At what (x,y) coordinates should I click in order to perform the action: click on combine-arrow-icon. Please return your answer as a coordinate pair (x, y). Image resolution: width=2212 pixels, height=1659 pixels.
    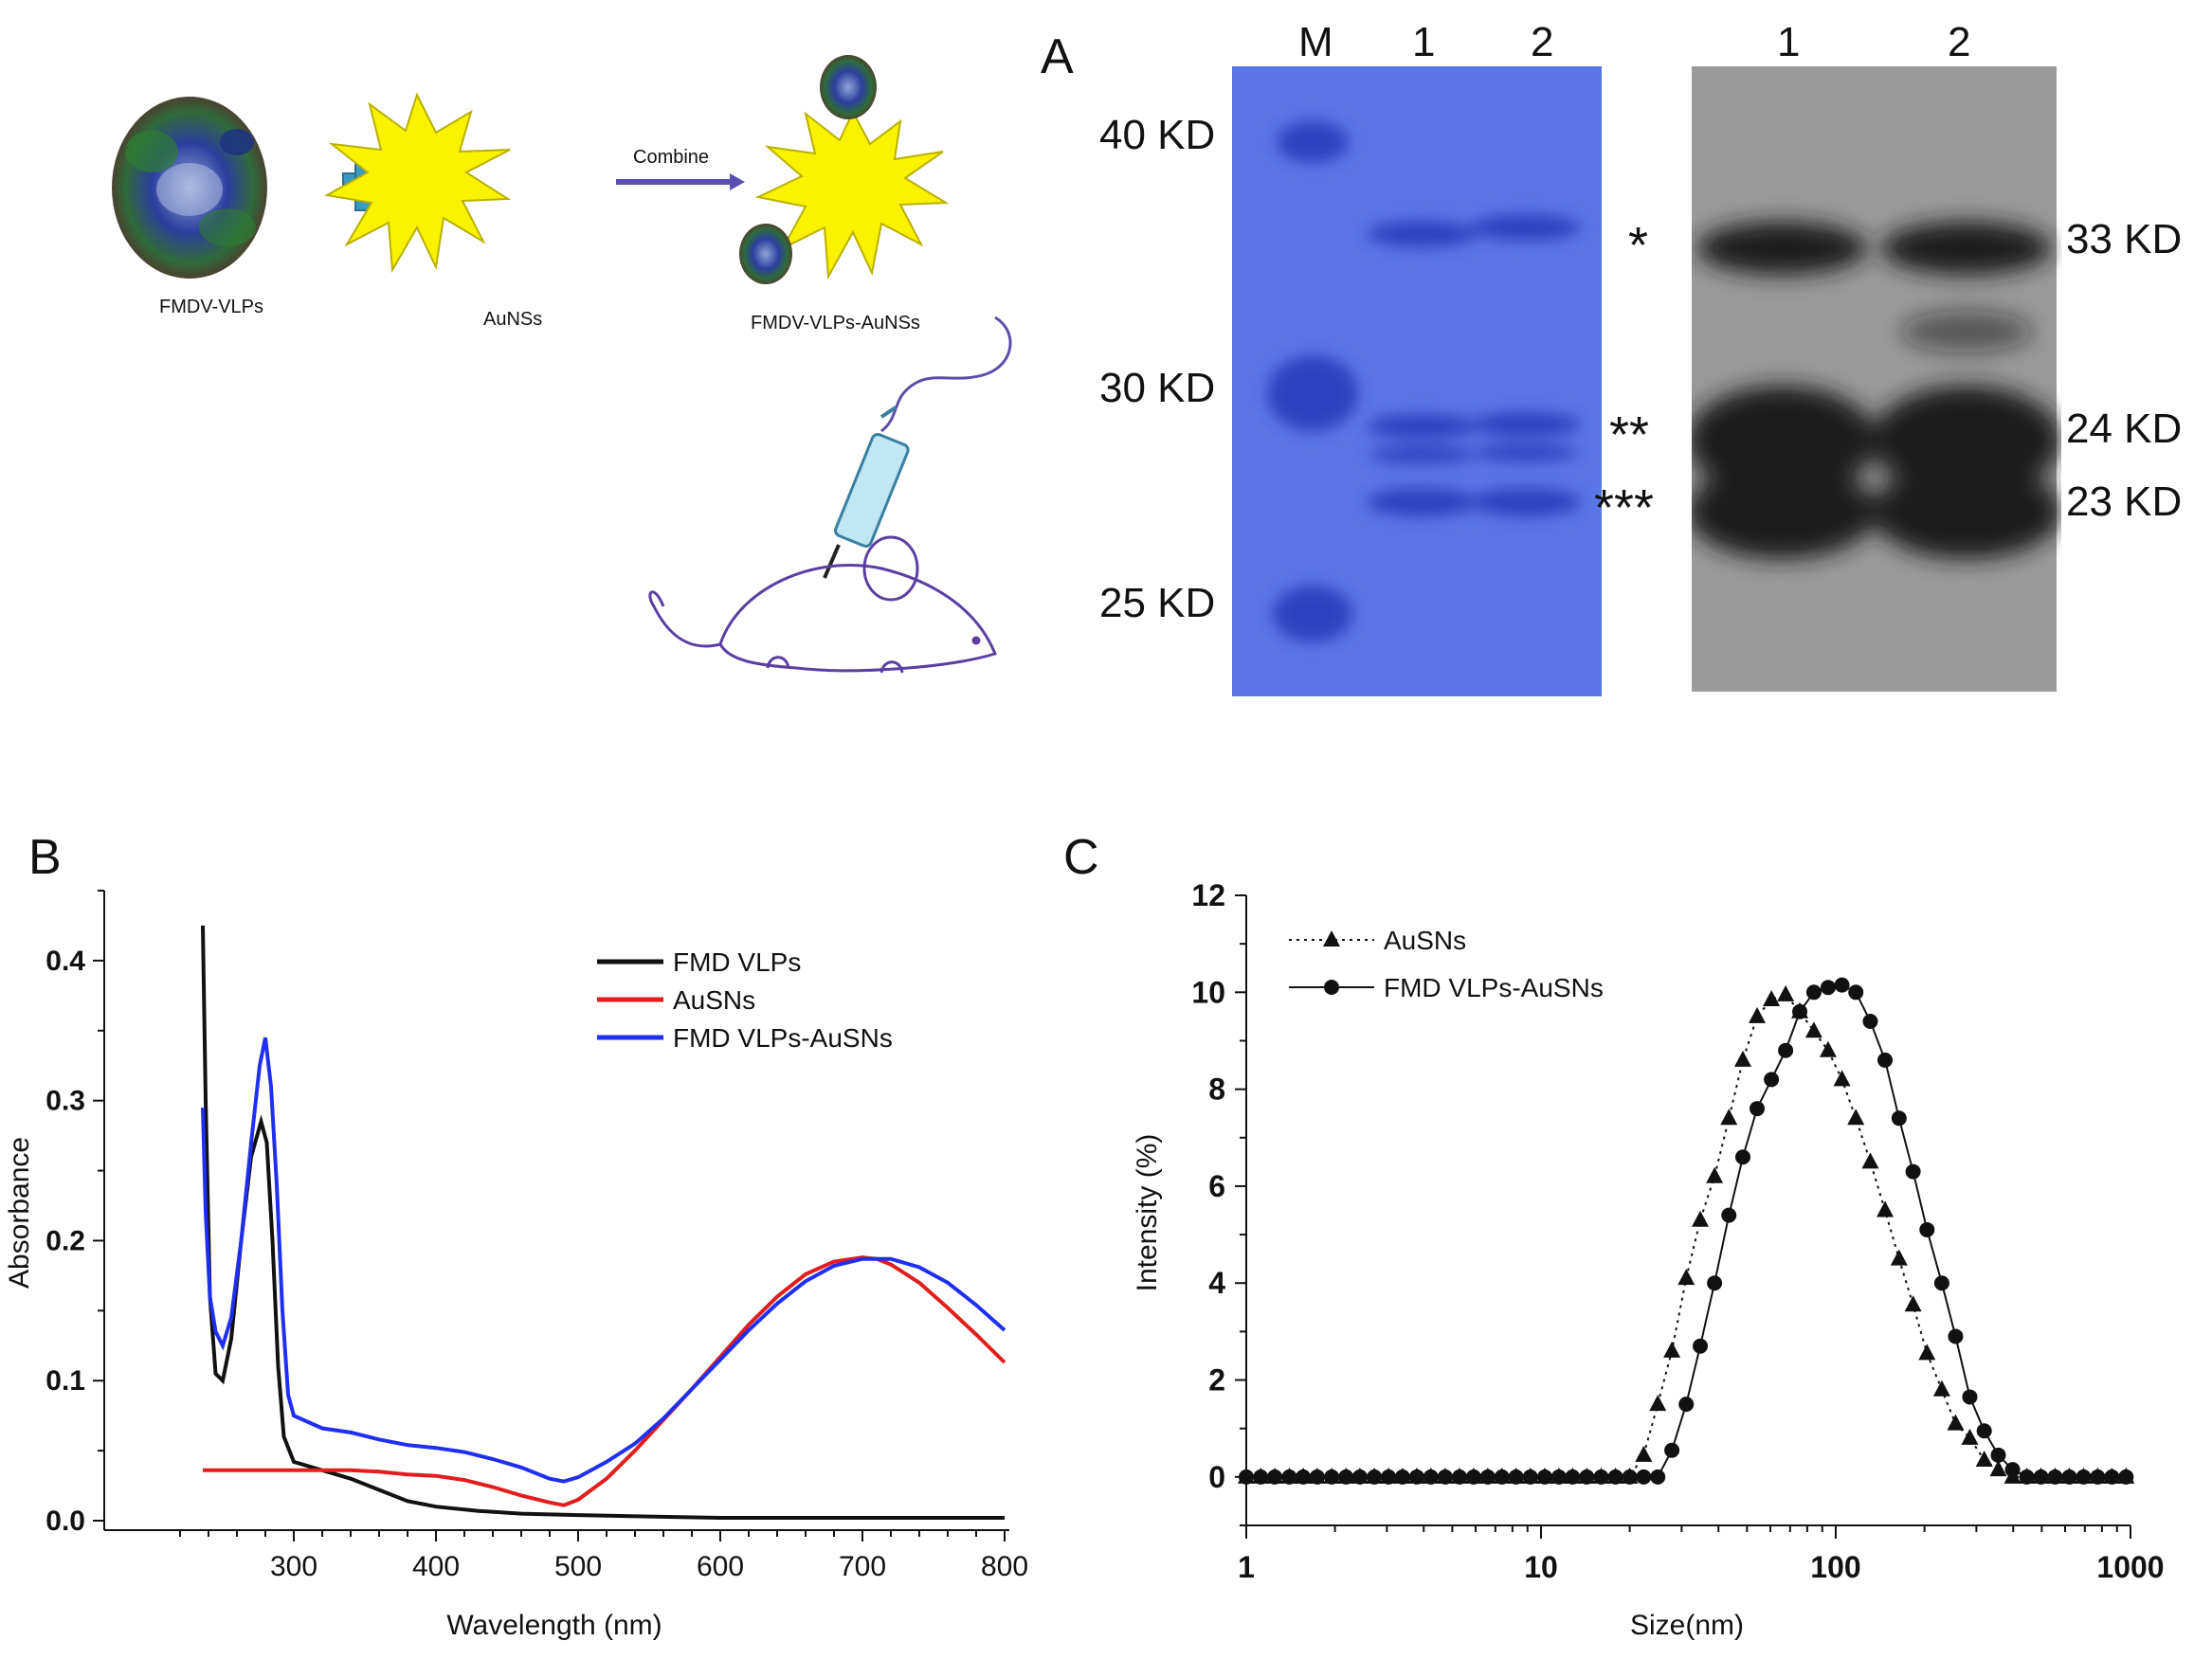
    Looking at the image, I should click on (680, 182).